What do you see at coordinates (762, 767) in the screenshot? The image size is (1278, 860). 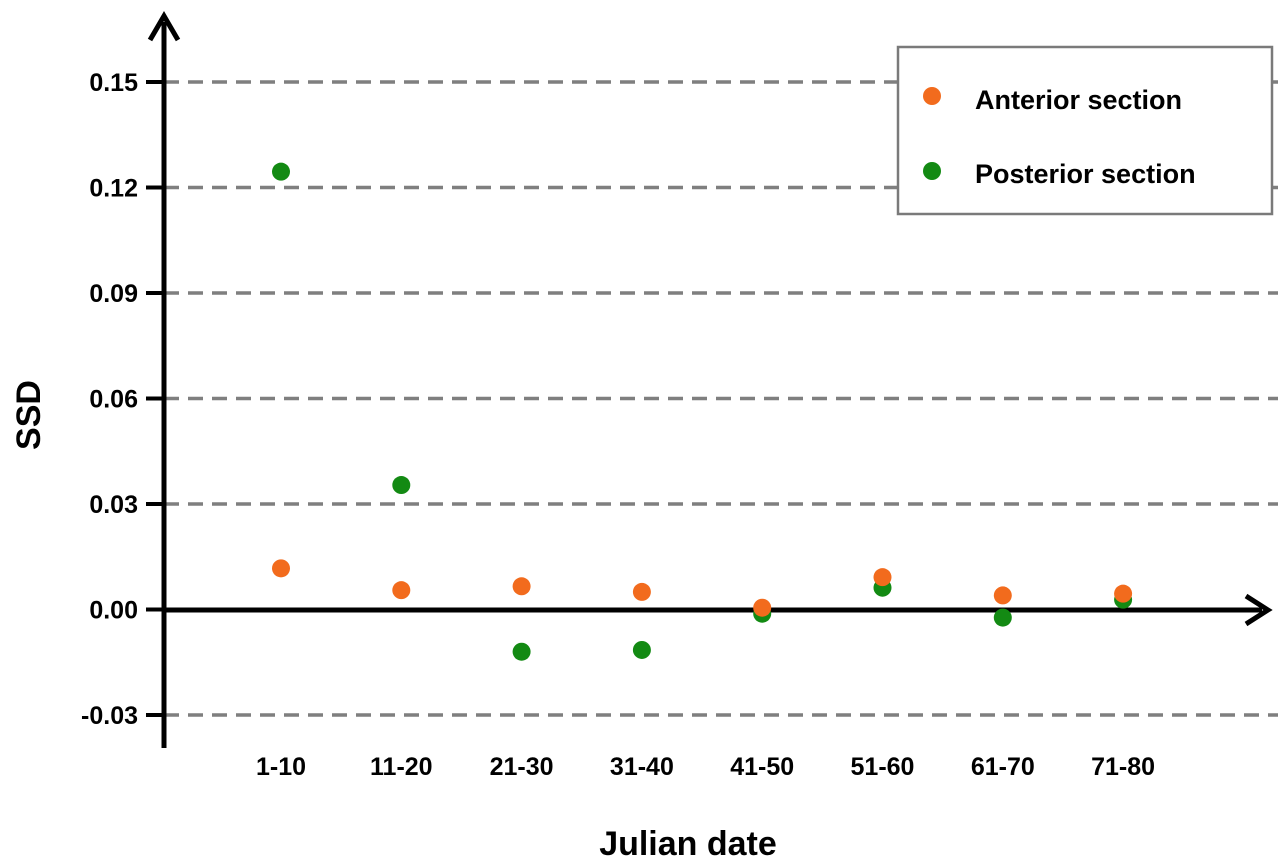 I see `x-tick-label: 41-50` at bounding box center [762, 767].